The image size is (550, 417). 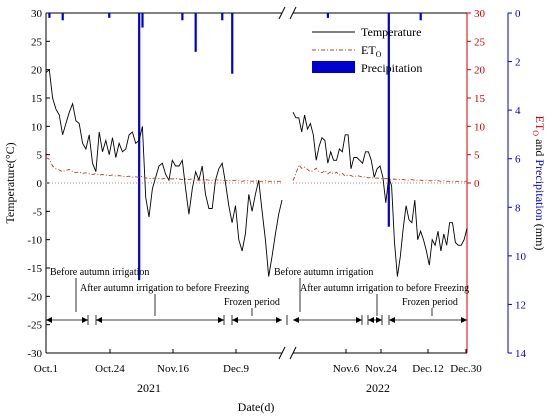 What do you see at coordinates (518, 208) in the screenshot?
I see `precip-tick-label: 8` at bounding box center [518, 208].